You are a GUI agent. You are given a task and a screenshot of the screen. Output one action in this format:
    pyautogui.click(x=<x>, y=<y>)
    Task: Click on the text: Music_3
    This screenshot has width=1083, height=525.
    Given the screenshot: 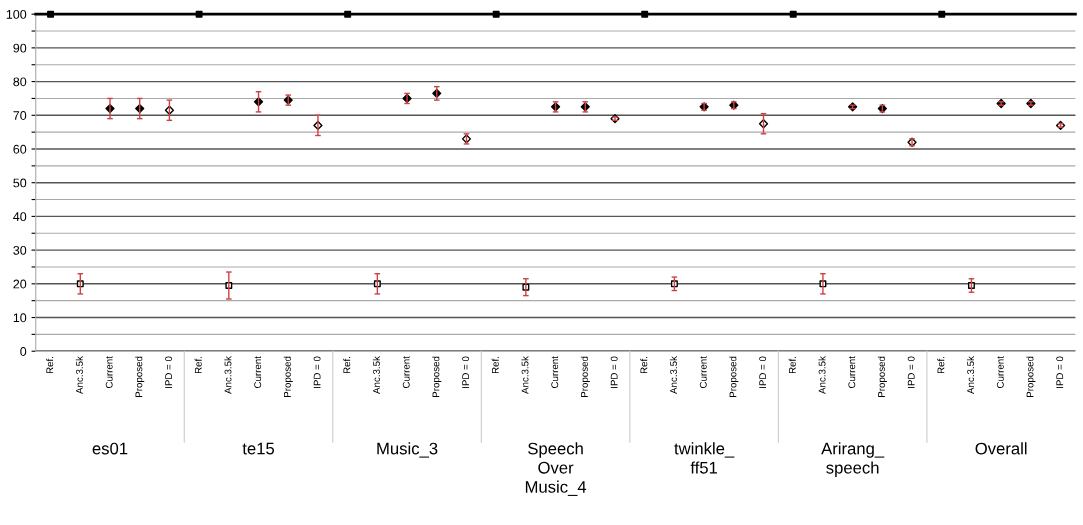 What is the action you would take?
    pyautogui.click(x=407, y=450)
    